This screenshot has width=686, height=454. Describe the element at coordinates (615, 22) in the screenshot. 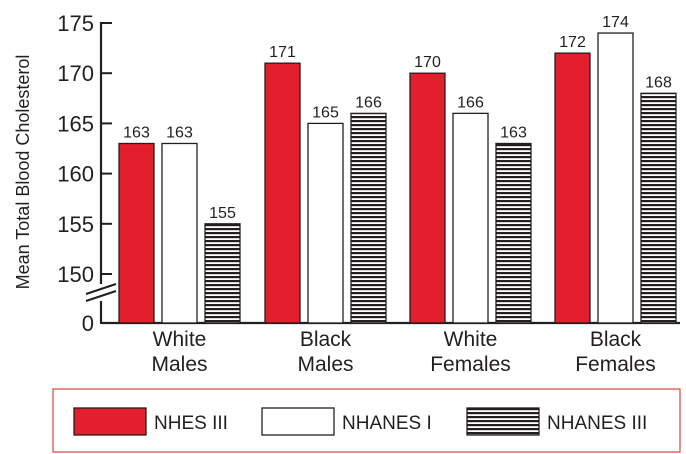

I see `data-label: 174` at that location.